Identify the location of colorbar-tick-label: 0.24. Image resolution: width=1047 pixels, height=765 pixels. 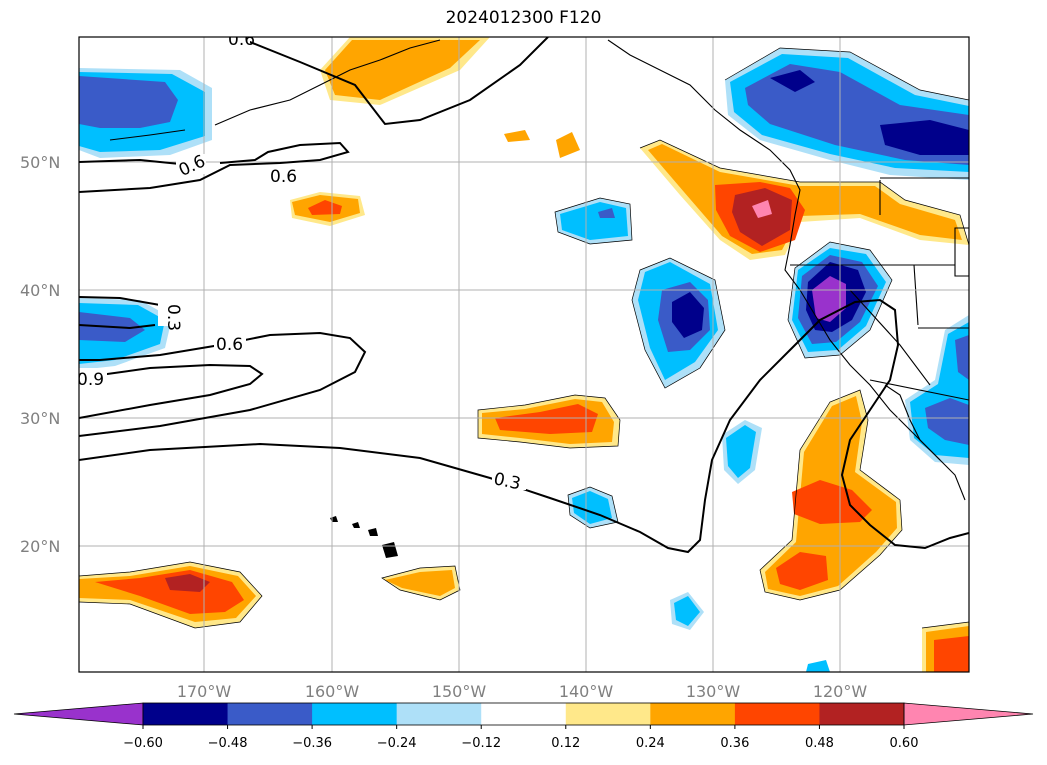
(650, 743).